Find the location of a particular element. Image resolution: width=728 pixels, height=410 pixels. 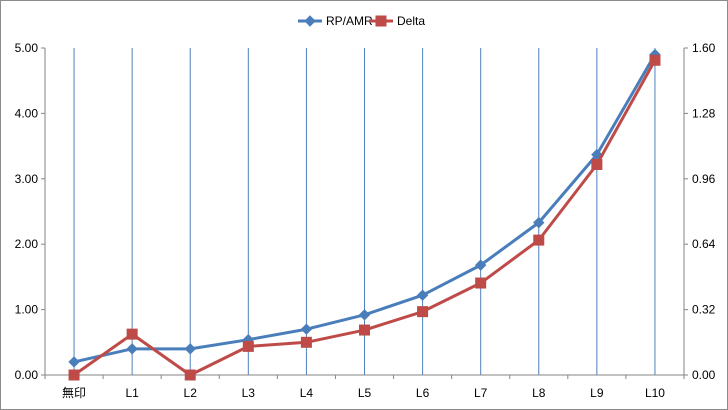

left-tick-label: 5.00 is located at coordinates (27, 48).